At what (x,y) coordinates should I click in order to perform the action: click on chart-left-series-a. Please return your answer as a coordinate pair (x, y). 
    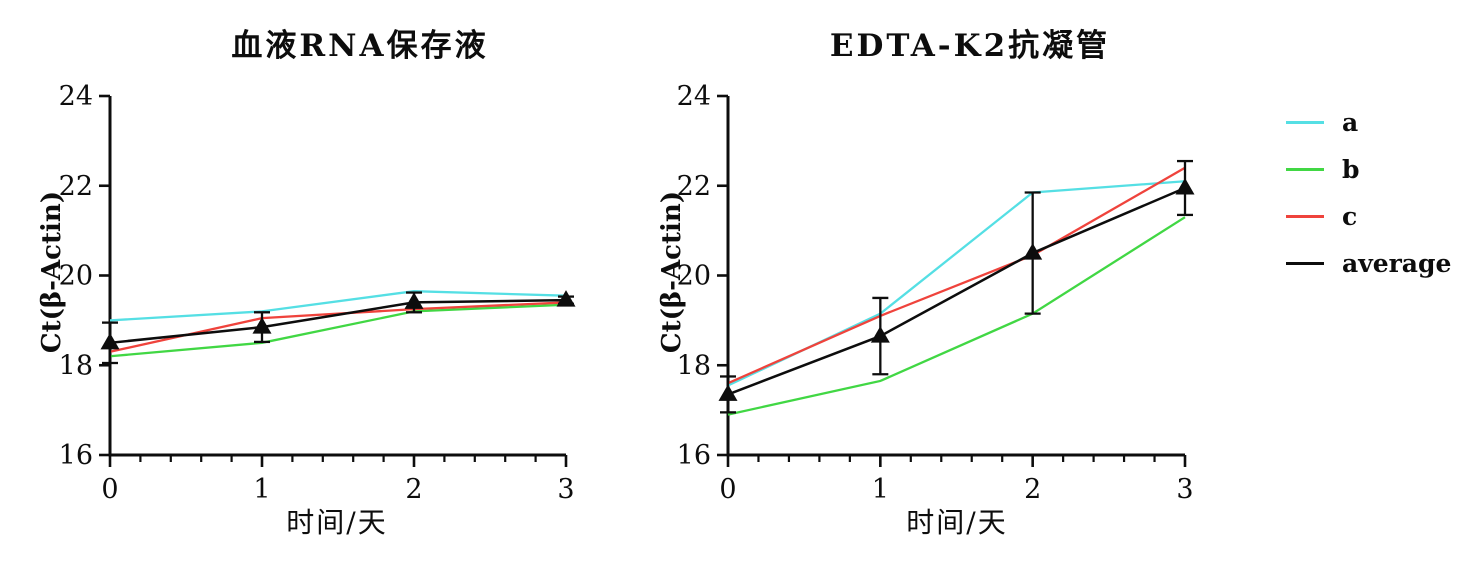
    Looking at the image, I should click on (338, 306).